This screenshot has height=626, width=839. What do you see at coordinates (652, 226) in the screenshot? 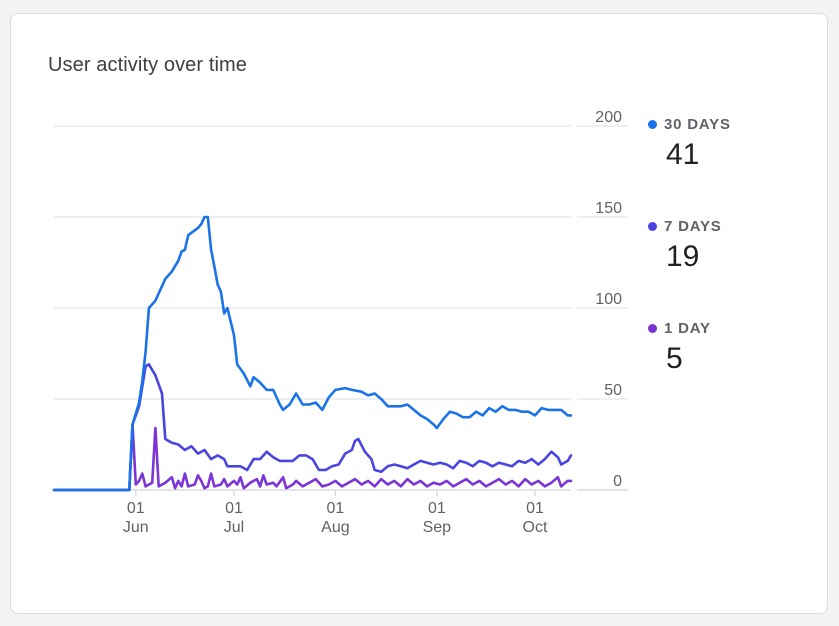
I see `legend-dot-7-days` at bounding box center [652, 226].